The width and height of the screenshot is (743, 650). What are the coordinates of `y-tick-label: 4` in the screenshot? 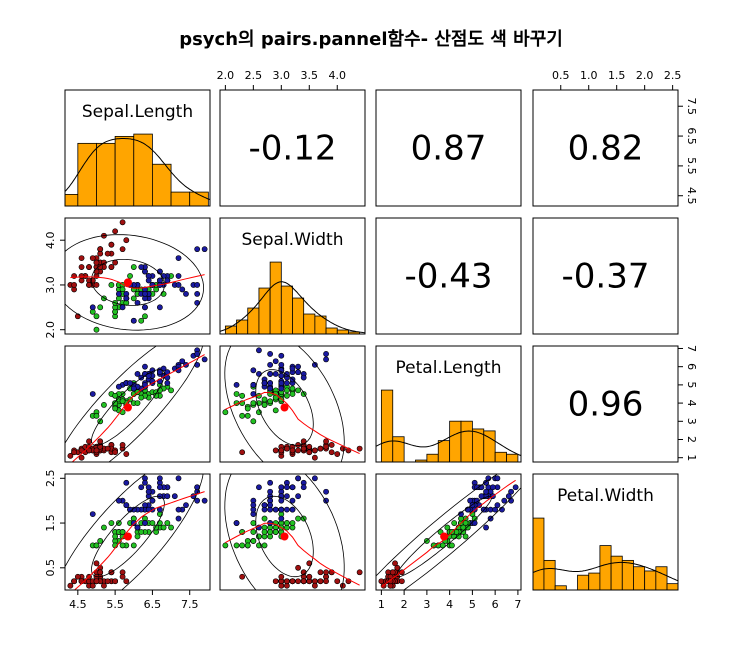 It's located at (691, 403).